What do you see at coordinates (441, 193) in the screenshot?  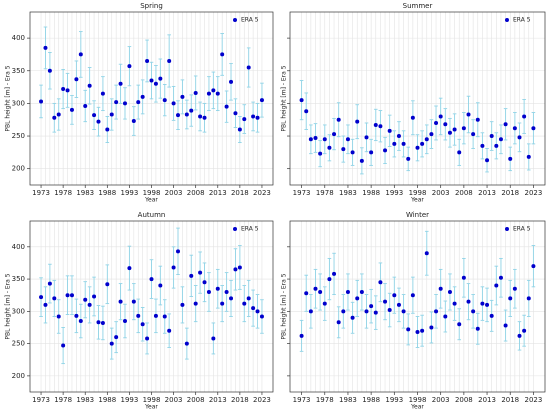 I see `x-tick-label: 2003` at bounding box center [441, 193].